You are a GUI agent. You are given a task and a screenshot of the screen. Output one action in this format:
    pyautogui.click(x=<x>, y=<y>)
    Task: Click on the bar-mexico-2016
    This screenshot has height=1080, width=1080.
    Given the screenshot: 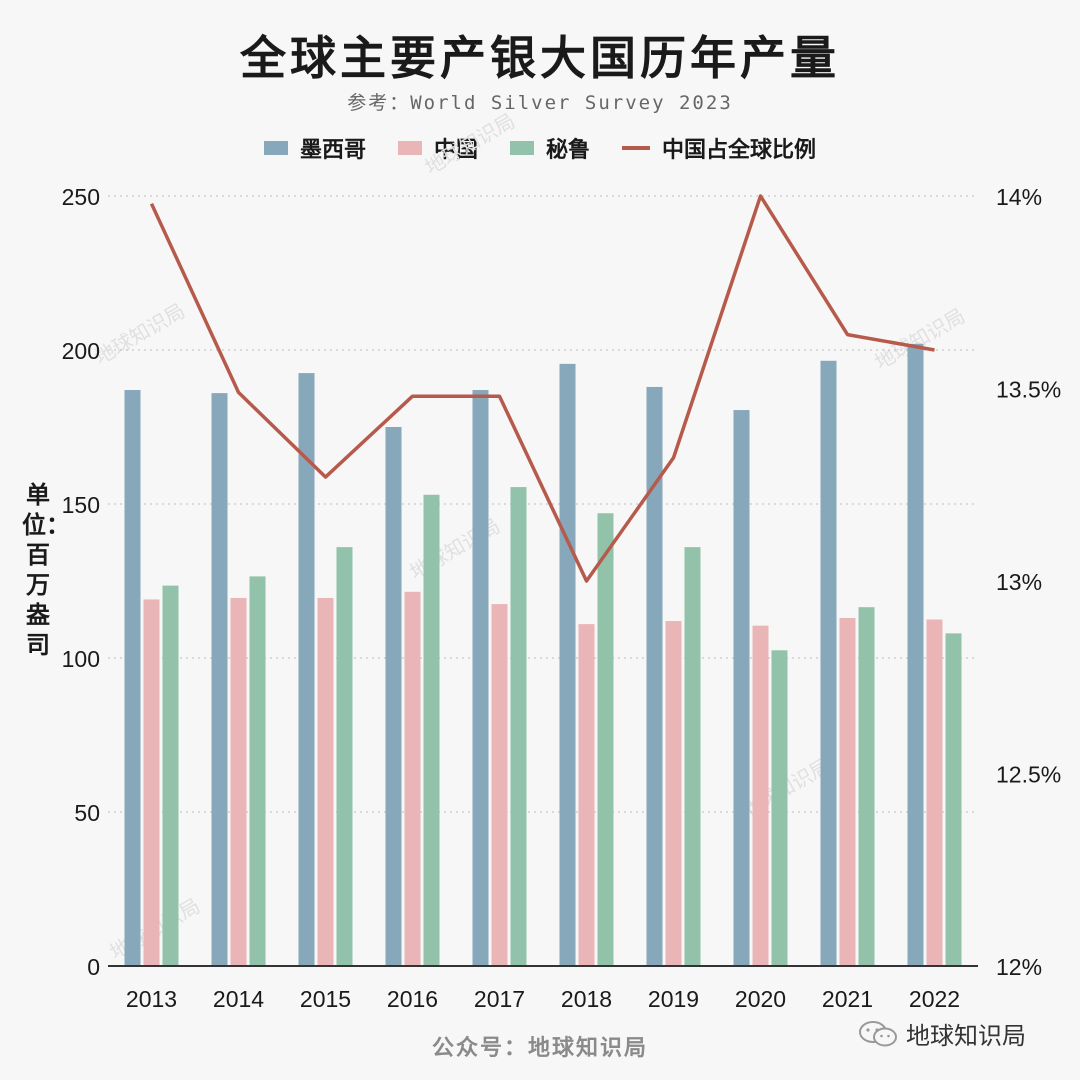 What is the action you would take?
    pyautogui.click(x=393, y=696)
    